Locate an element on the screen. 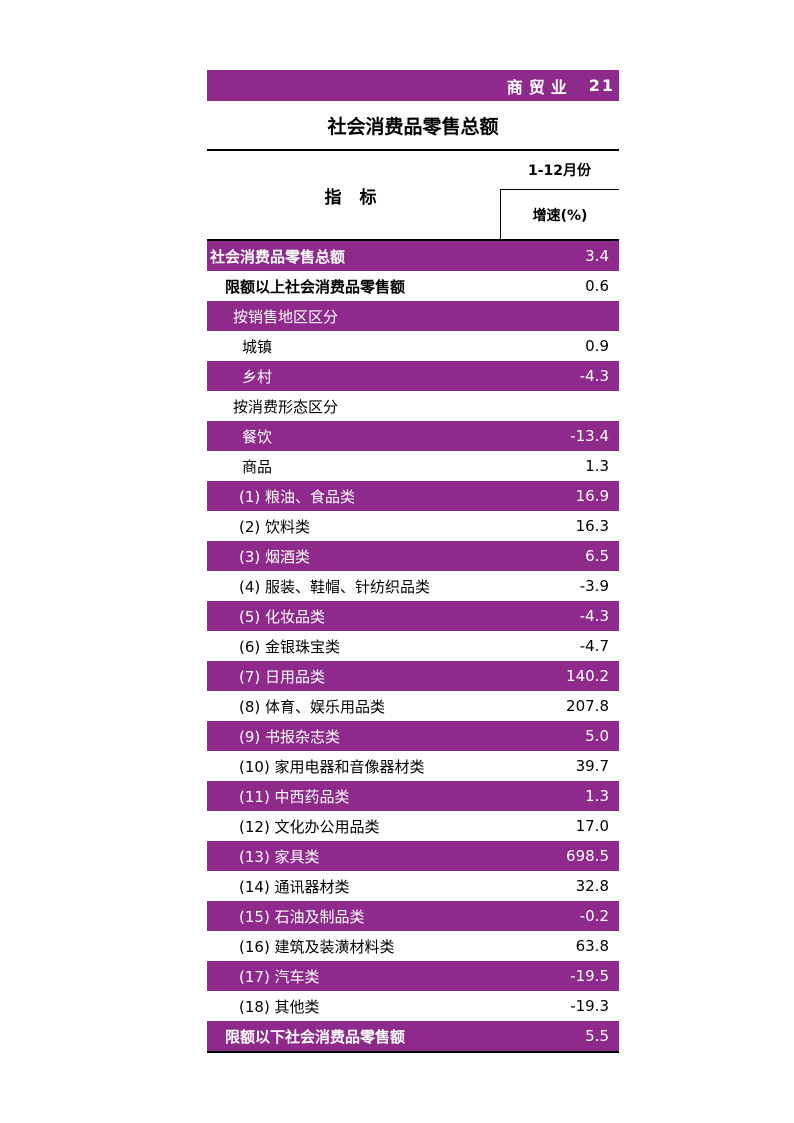  row-value: 16.3 is located at coordinates (592, 526).